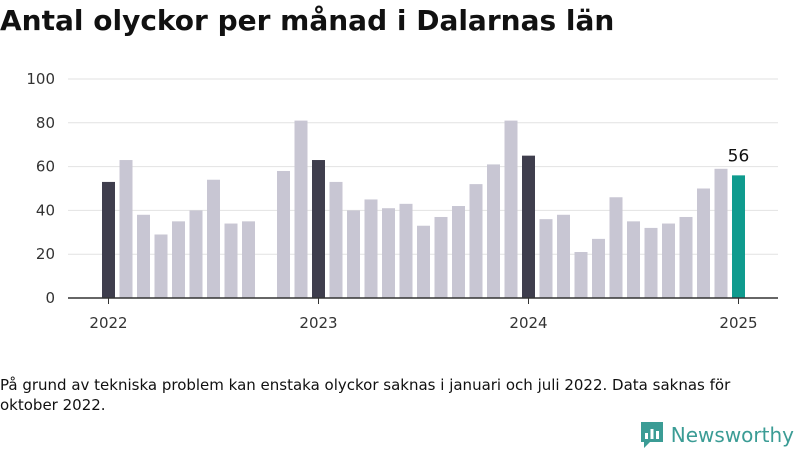 Image resolution: width=800 pixels, height=450 pixels. Describe the element at coordinates (738, 323) in the screenshot. I see `x-tick-label: 2025` at that location.